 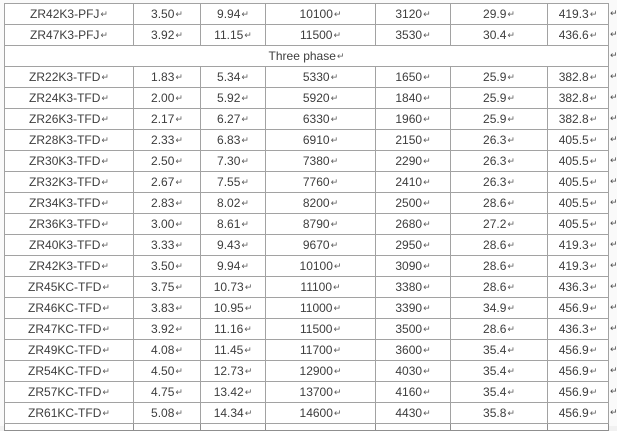 What do you see at coordinates (163, 308) in the screenshot?
I see `value-label: 3.83` at bounding box center [163, 308].